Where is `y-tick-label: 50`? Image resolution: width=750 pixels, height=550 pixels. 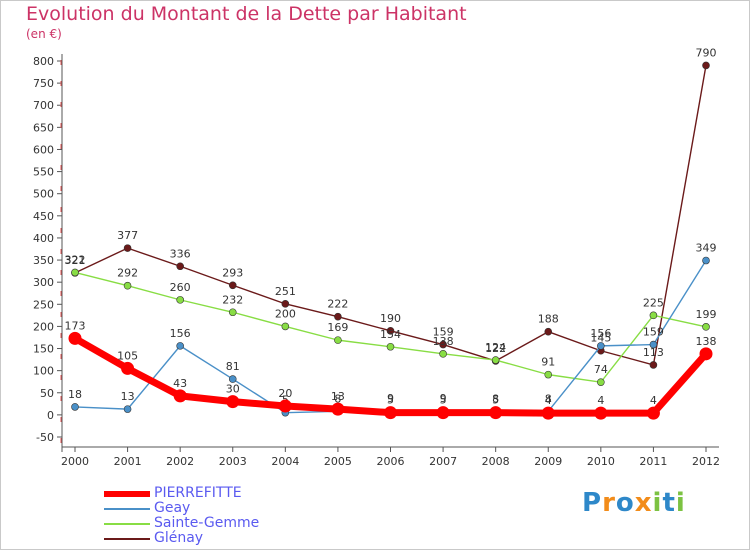 y-tick-label: 50 is located at coordinates (47, 393).